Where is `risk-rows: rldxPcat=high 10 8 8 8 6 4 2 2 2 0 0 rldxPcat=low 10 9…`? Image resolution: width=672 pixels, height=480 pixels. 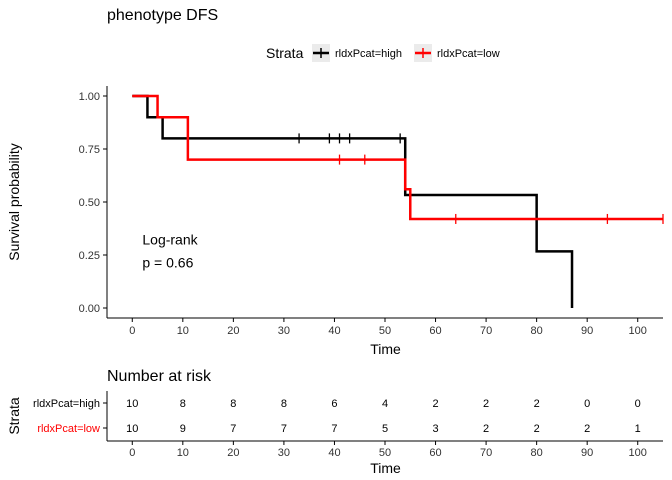
risk-rows: rldxPcat=high 10 8 8 8 6 4 2 2 2 0 0 rldxPcat=low 10 9… is located at coordinates (337, 416).